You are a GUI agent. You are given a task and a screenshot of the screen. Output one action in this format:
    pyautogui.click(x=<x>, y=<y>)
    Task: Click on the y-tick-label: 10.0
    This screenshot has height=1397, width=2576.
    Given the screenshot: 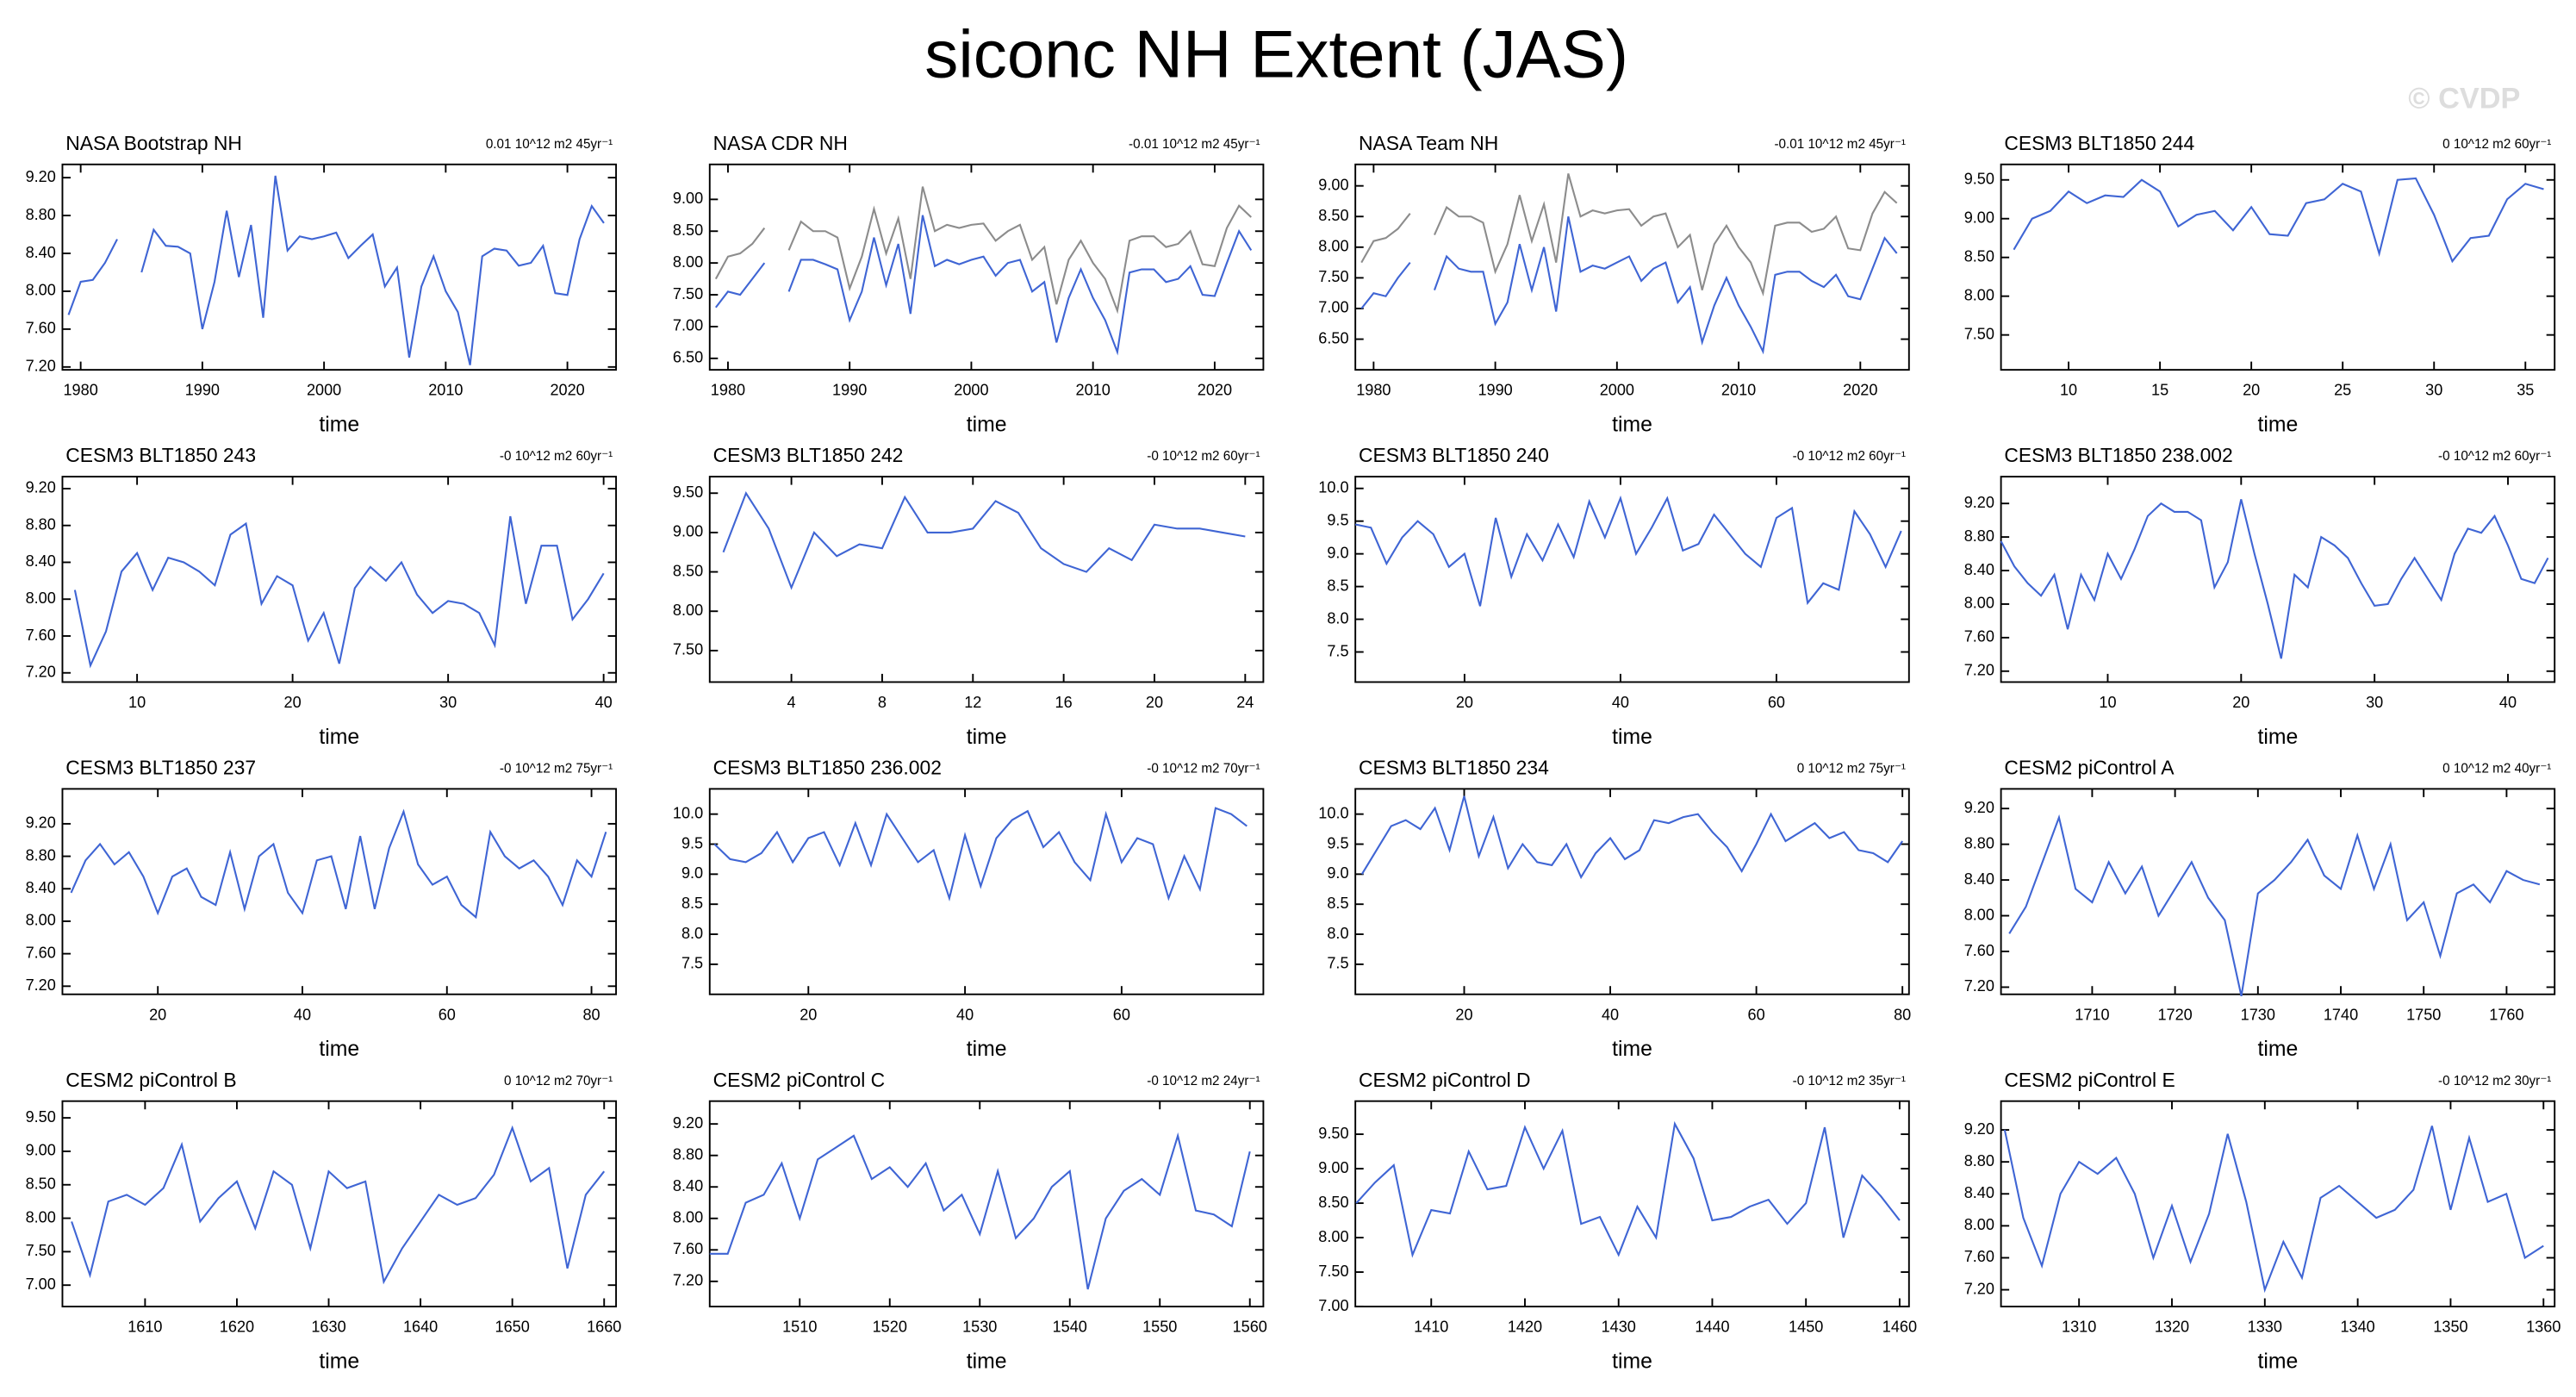 What is the action you would take?
    pyautogui.click(x=1333, y=812)
    